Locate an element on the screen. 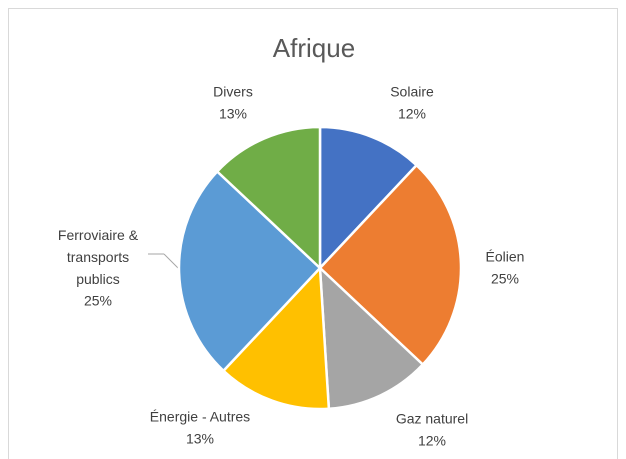  slice-label: Éolien is located at coordinates (505, 257).